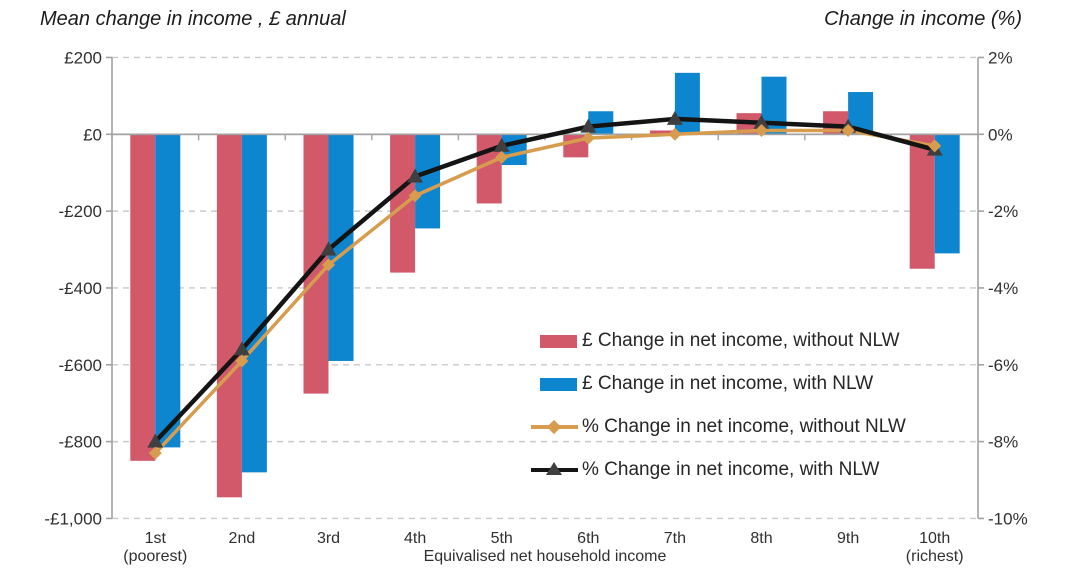 Image resolution: width=1067 pixels, height=587 pixels. Describe the element at coordinates (1003, 288) in the screenshot. I see `right-axis-tick-label: -4%` at that location.